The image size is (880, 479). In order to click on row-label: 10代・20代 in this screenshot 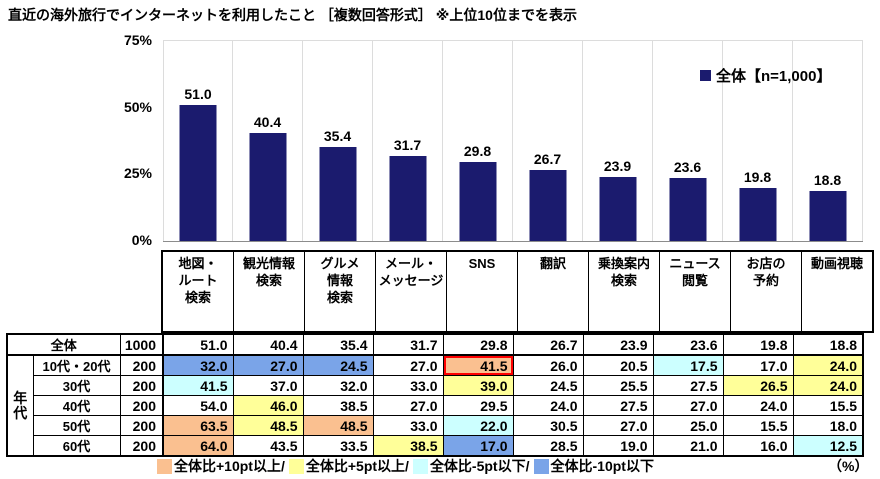, I will do `click(76, 365)`.